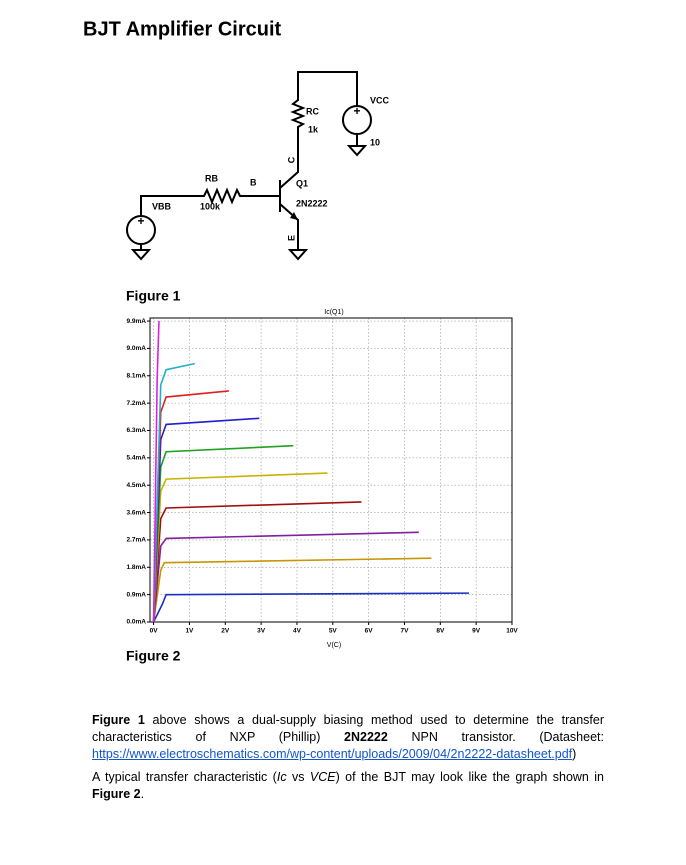 The width and height of the screenshot is (686, 865). What do you see at coordinates (302, 183) in the screenshot?
I see `label: Q1` at bounding box center [302, 183].